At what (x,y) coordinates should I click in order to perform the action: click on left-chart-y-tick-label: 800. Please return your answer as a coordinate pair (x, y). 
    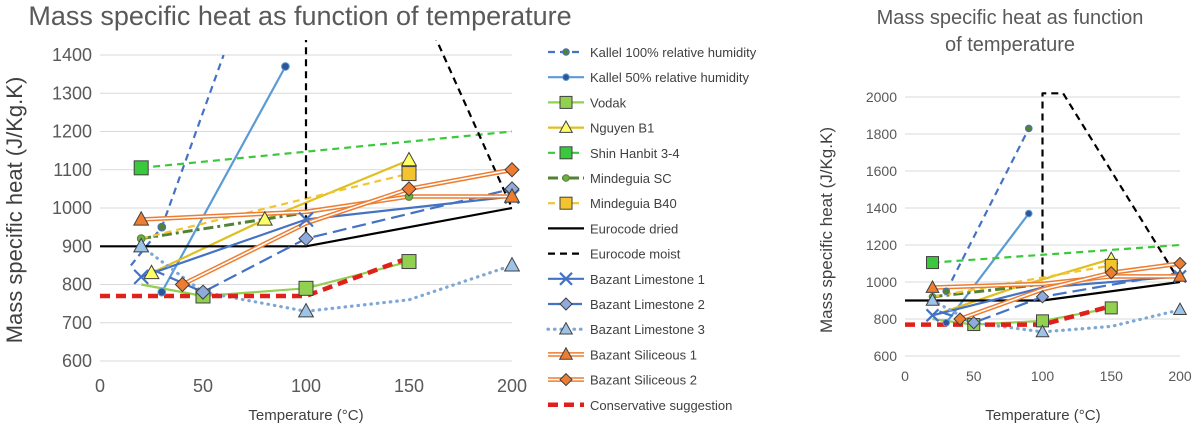
    Looking at the image, I should click on (77, 285).